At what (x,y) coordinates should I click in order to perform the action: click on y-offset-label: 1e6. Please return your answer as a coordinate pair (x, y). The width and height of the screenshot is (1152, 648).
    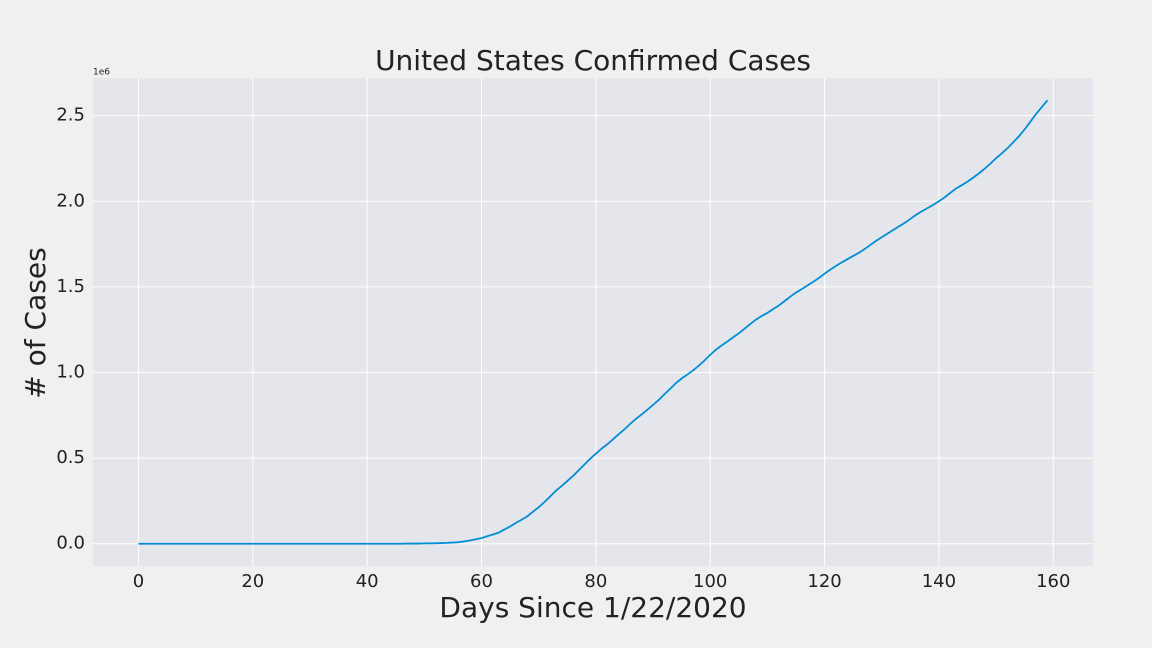
    Looking at the image, I should click on (101, 73).